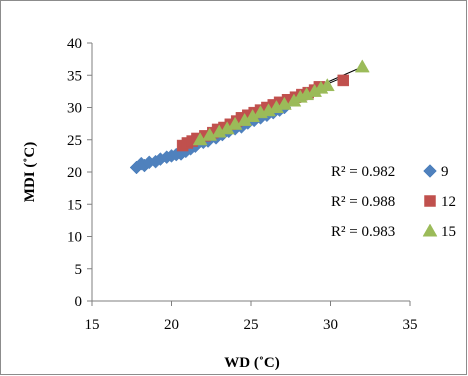 This screenshot has height=376, width=468. What do you see at coordinates (79, 270) in the screenshot?
I see `y-tick-label: 5` at bounding box center [79, 270].